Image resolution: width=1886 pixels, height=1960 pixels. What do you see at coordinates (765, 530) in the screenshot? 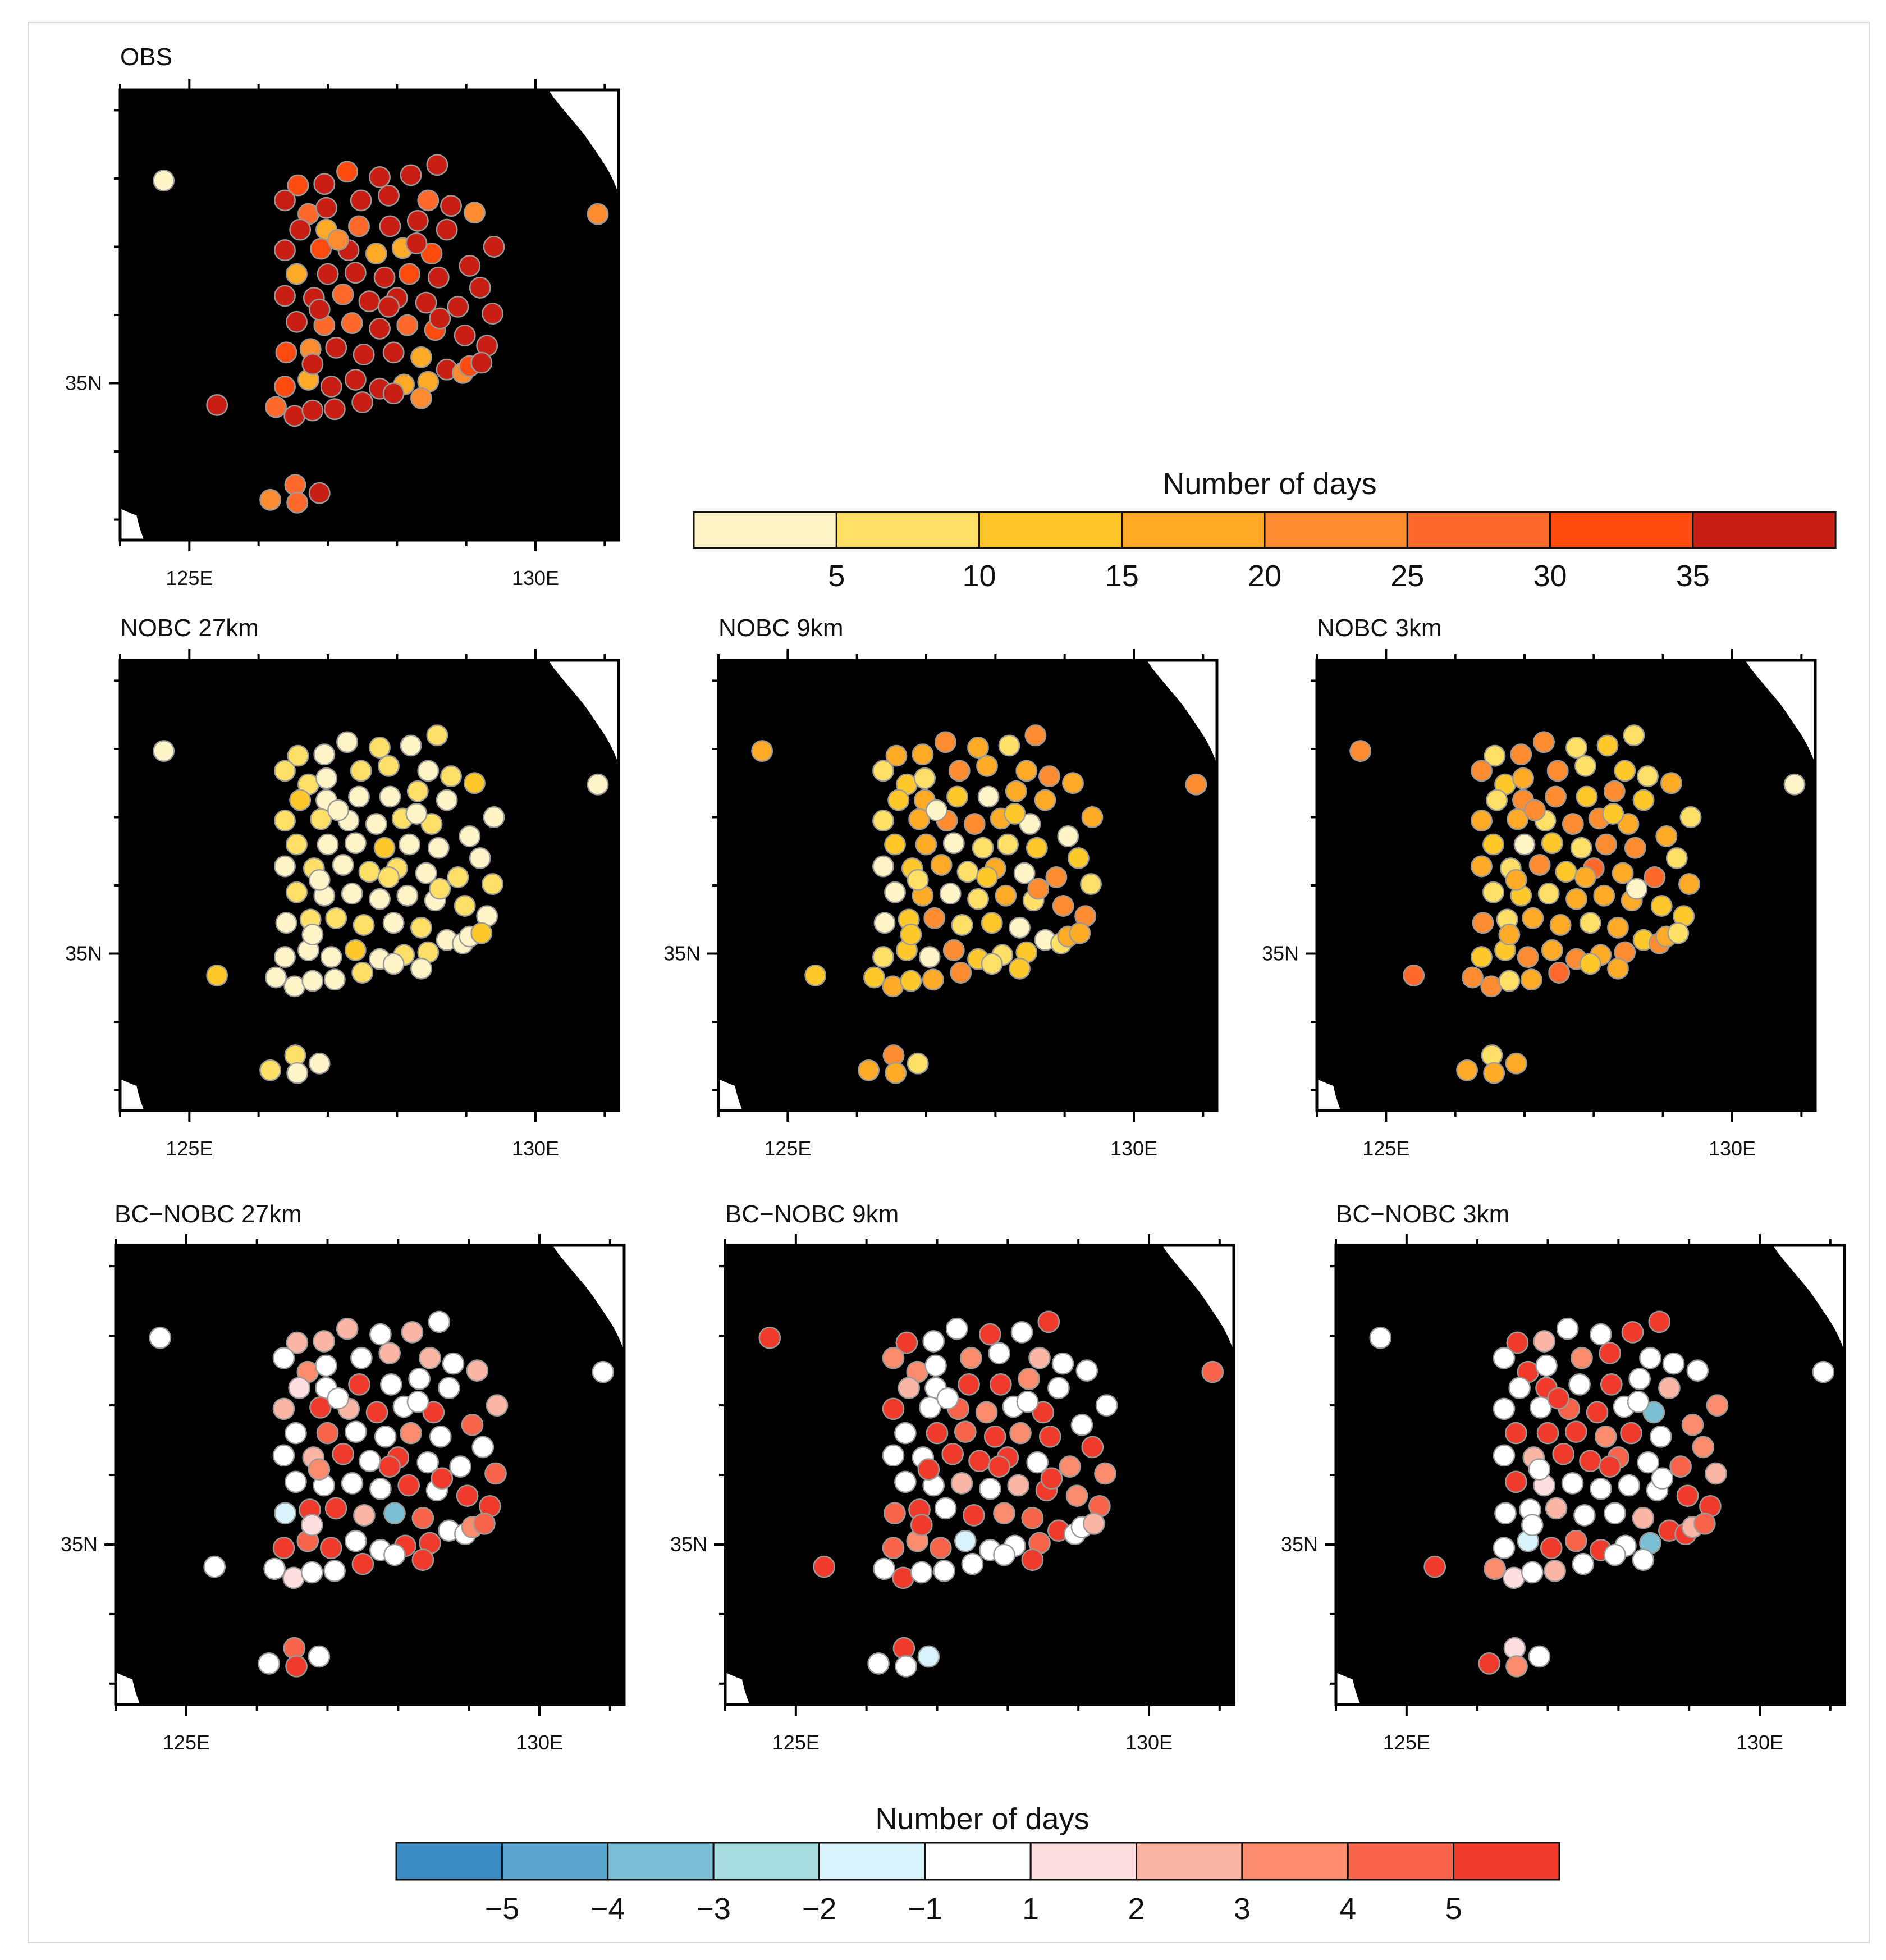
I see `colorbar-abs-swatch` at bounding box center [765, 530].